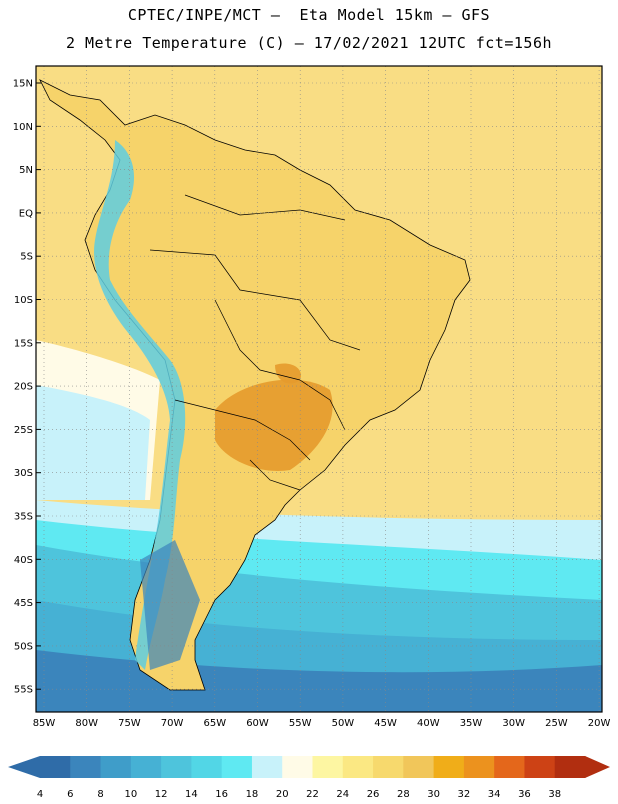 This screenshot has height=804, width=618. What do you see at coordinates (428, 723) in the screenshot?
I see `lon-label: 40W` at bounding box center [428, 723].